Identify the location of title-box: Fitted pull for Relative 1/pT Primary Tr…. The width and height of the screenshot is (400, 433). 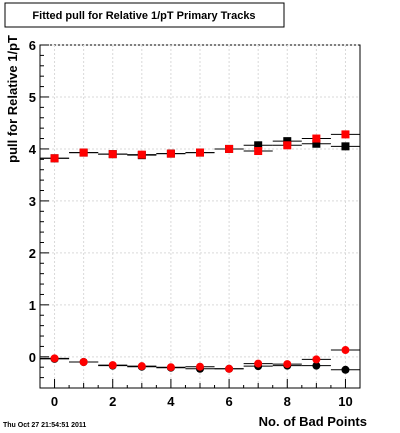
(144, 15).